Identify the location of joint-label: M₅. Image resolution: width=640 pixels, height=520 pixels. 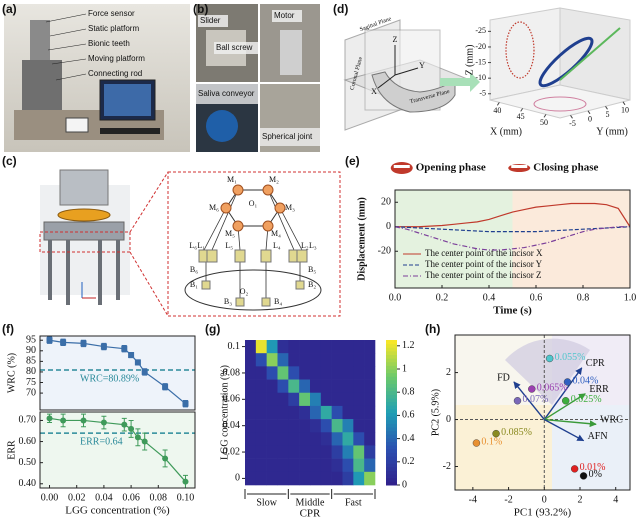
(230, 233).